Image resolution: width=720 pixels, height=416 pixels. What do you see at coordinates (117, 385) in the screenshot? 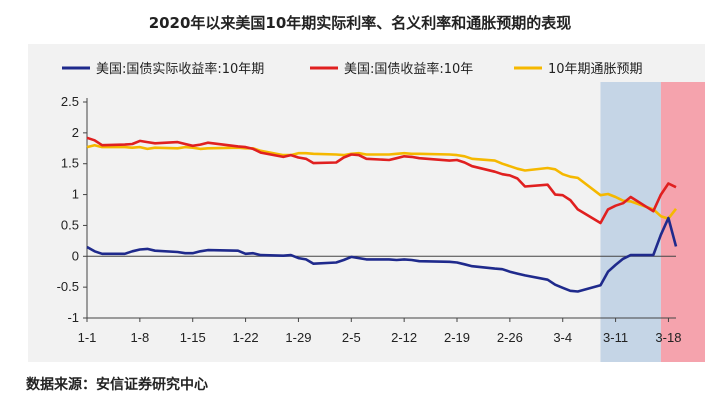
I see `source-note: 数据来源：安信证券研究中心` at bounding box center [117, 385].